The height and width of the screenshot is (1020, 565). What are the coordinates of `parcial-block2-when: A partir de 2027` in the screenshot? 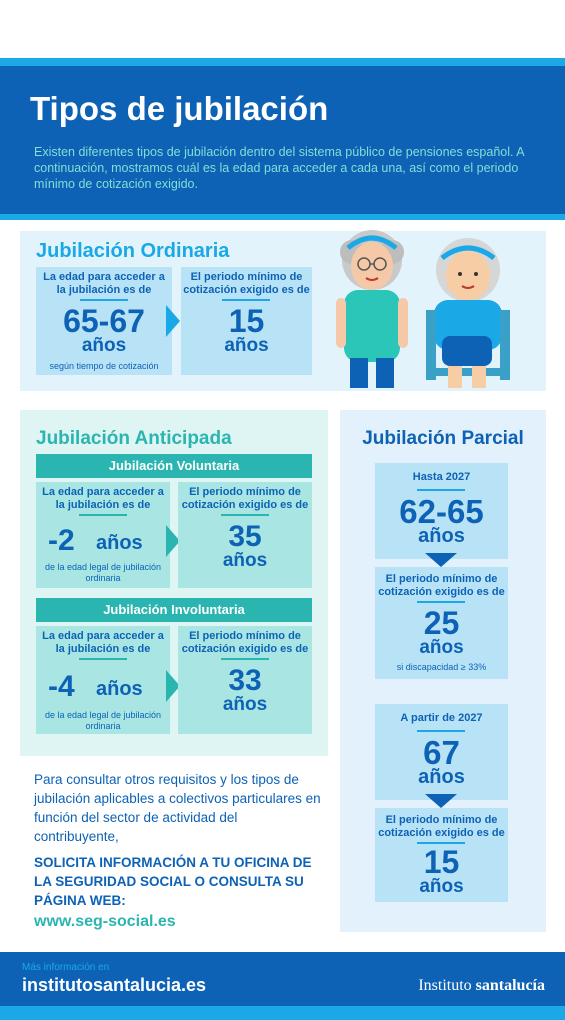 It's located at (441, 718).